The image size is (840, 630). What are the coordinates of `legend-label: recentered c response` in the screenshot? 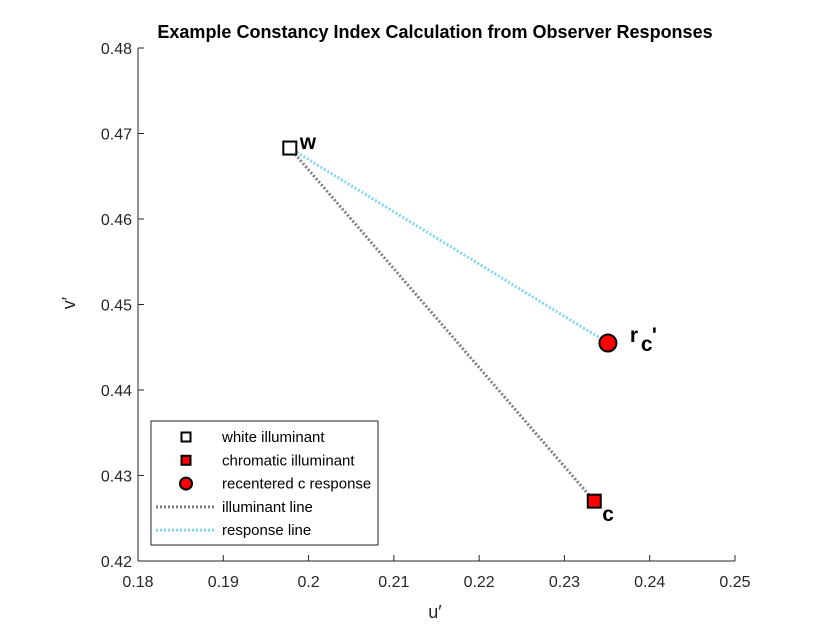 It's located at (296, 484).